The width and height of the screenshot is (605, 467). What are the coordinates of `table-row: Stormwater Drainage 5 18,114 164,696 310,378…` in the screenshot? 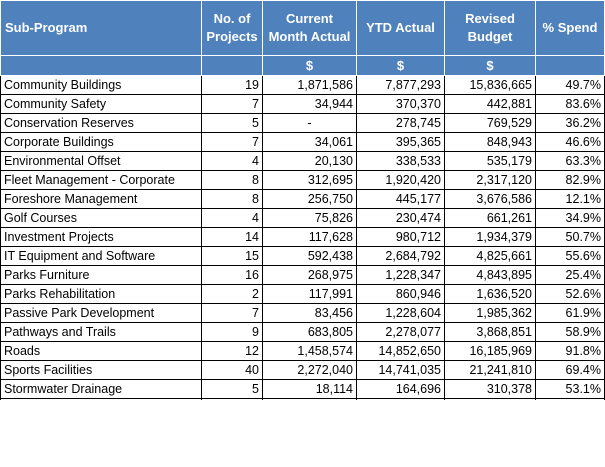 It's located at (302, 389).